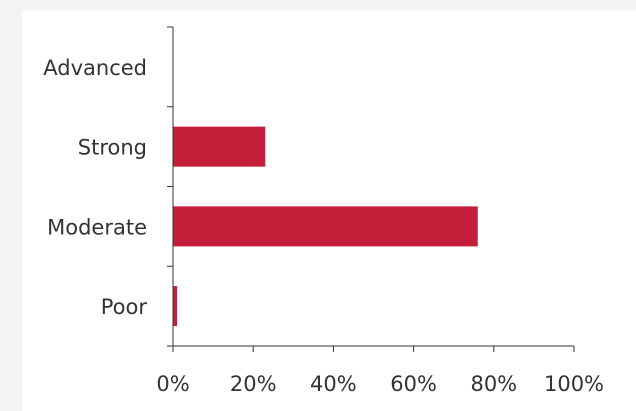 The width and height of the screenshot is (636, 411). What do you see at coordinates (413, 384) in the screenshot?
I see `x-tick-label-60: 60%` at bounding box center [413, 384].